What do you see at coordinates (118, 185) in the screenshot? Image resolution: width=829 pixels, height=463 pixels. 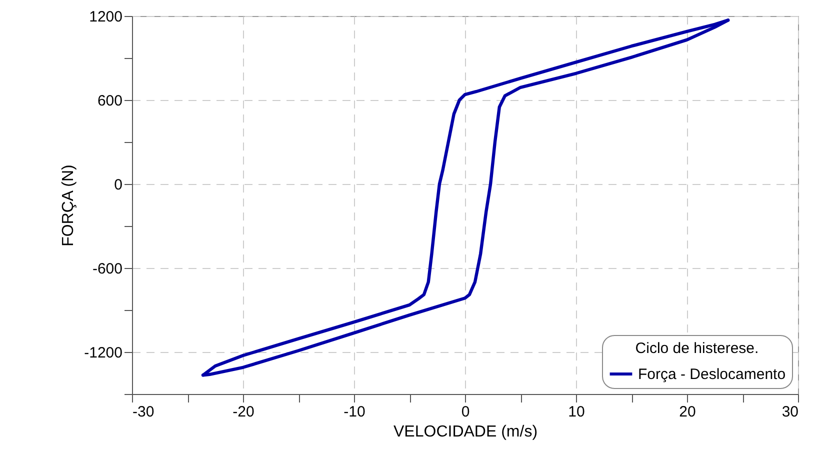 I see `y-tick-label: 0` at bounding box center [118, 185].